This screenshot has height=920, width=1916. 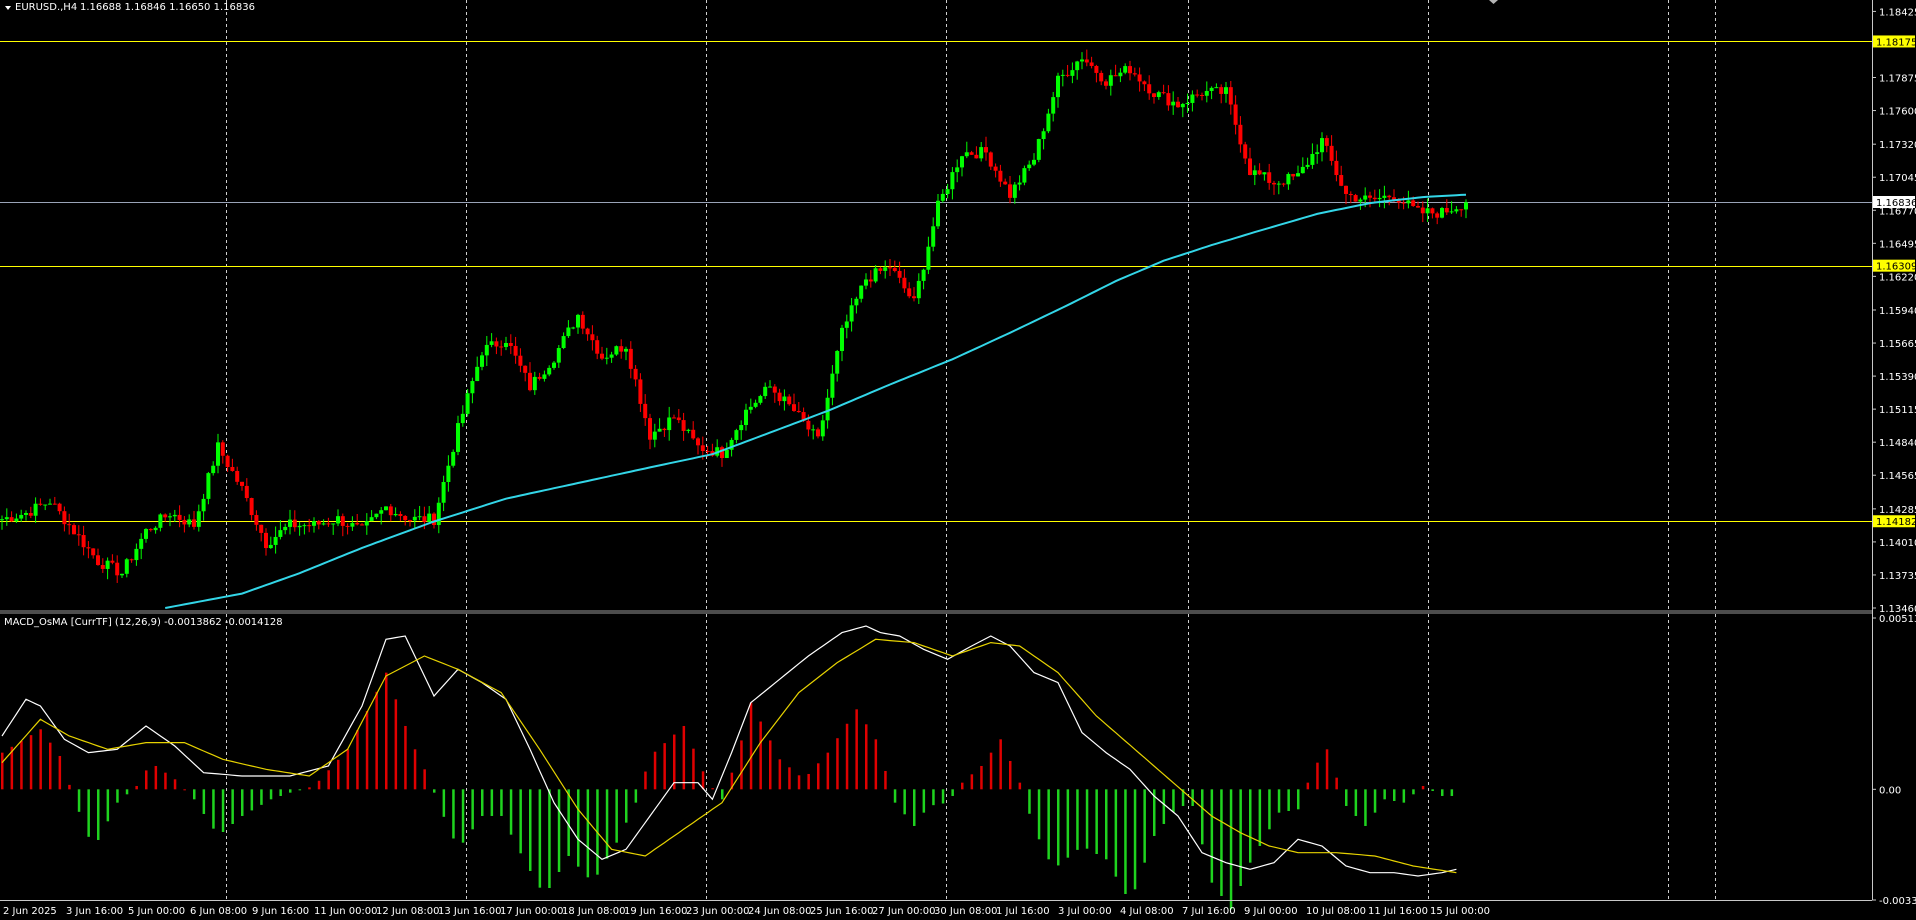 What do you see at coordinates (904, 911) in the screenshot?
I see `time-tick-label: 27 Jun 00:00` at bounding box center [904, 911].